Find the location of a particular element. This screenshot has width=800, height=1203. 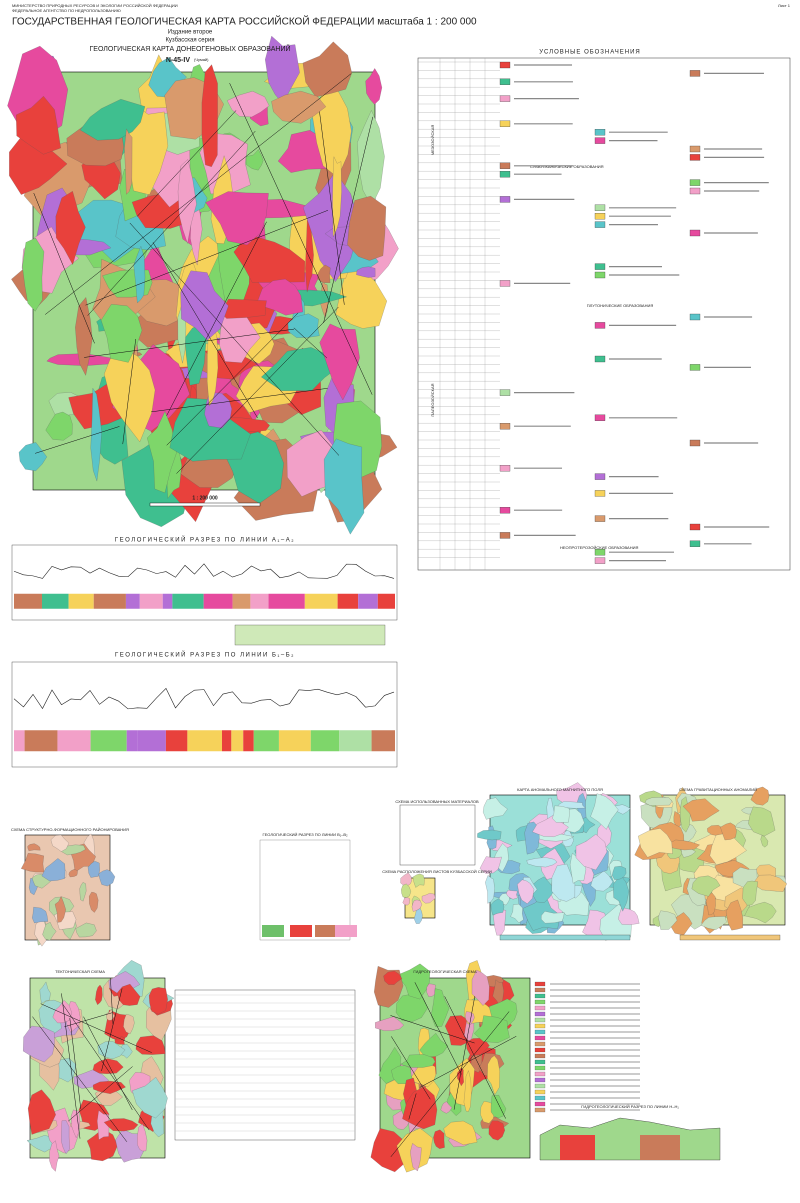

sheet-name: (Чумай) is located at coordinates (201, 59).